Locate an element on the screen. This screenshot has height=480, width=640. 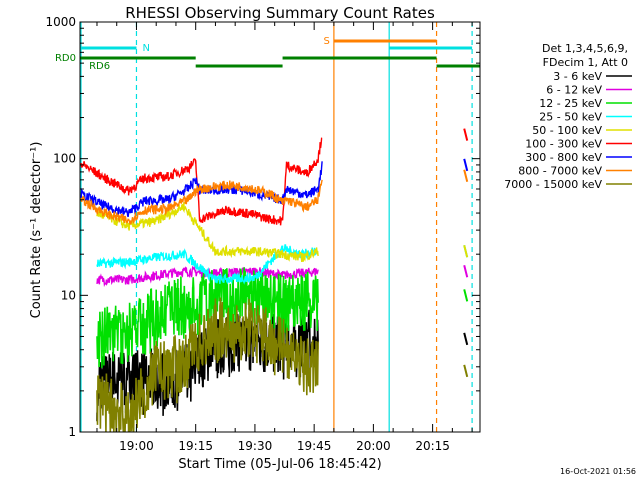
x-tick-label: 20:15 is located at coordinates (432, 446).